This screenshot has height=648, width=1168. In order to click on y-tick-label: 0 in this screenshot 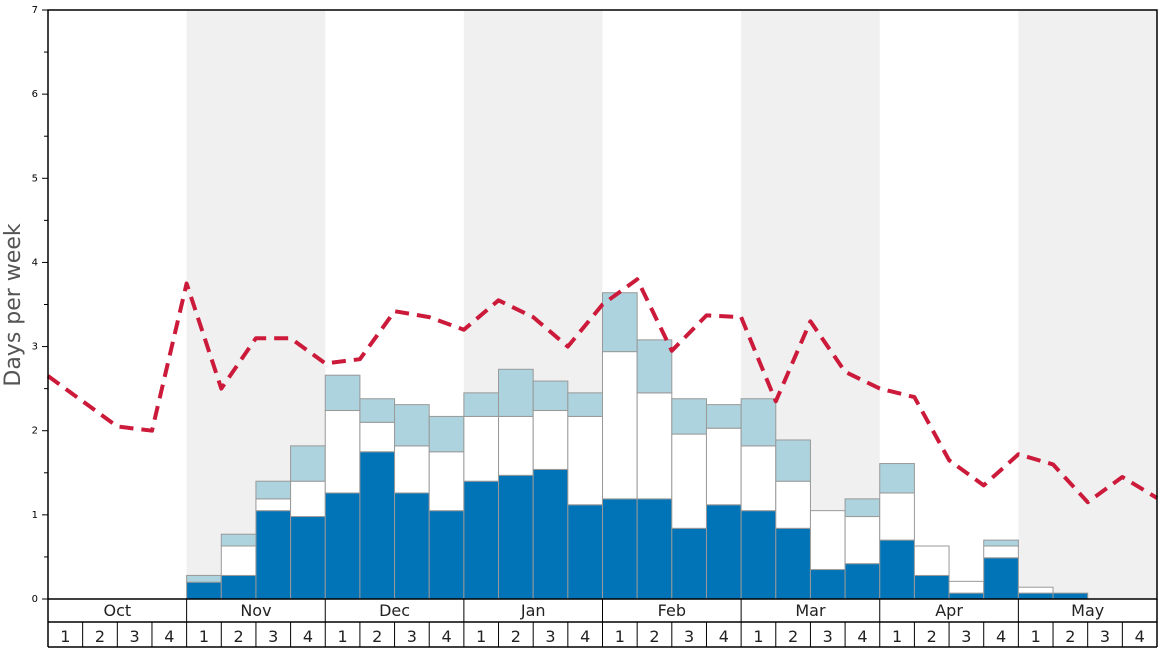, I will do `click(35, 599)`.